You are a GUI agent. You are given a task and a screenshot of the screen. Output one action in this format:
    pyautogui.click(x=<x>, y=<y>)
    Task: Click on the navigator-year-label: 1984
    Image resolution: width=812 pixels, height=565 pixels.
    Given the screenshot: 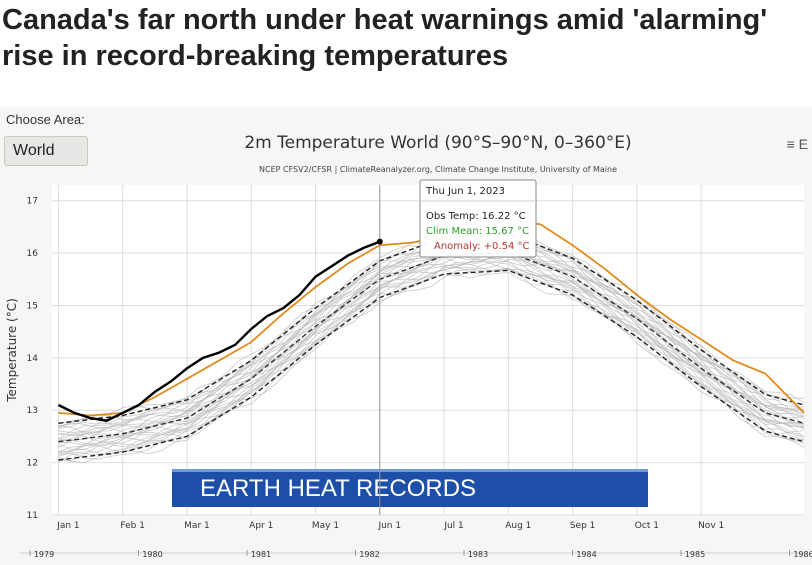 What is the action you would take?
    pyautogui.click(x=586, y=554)
    